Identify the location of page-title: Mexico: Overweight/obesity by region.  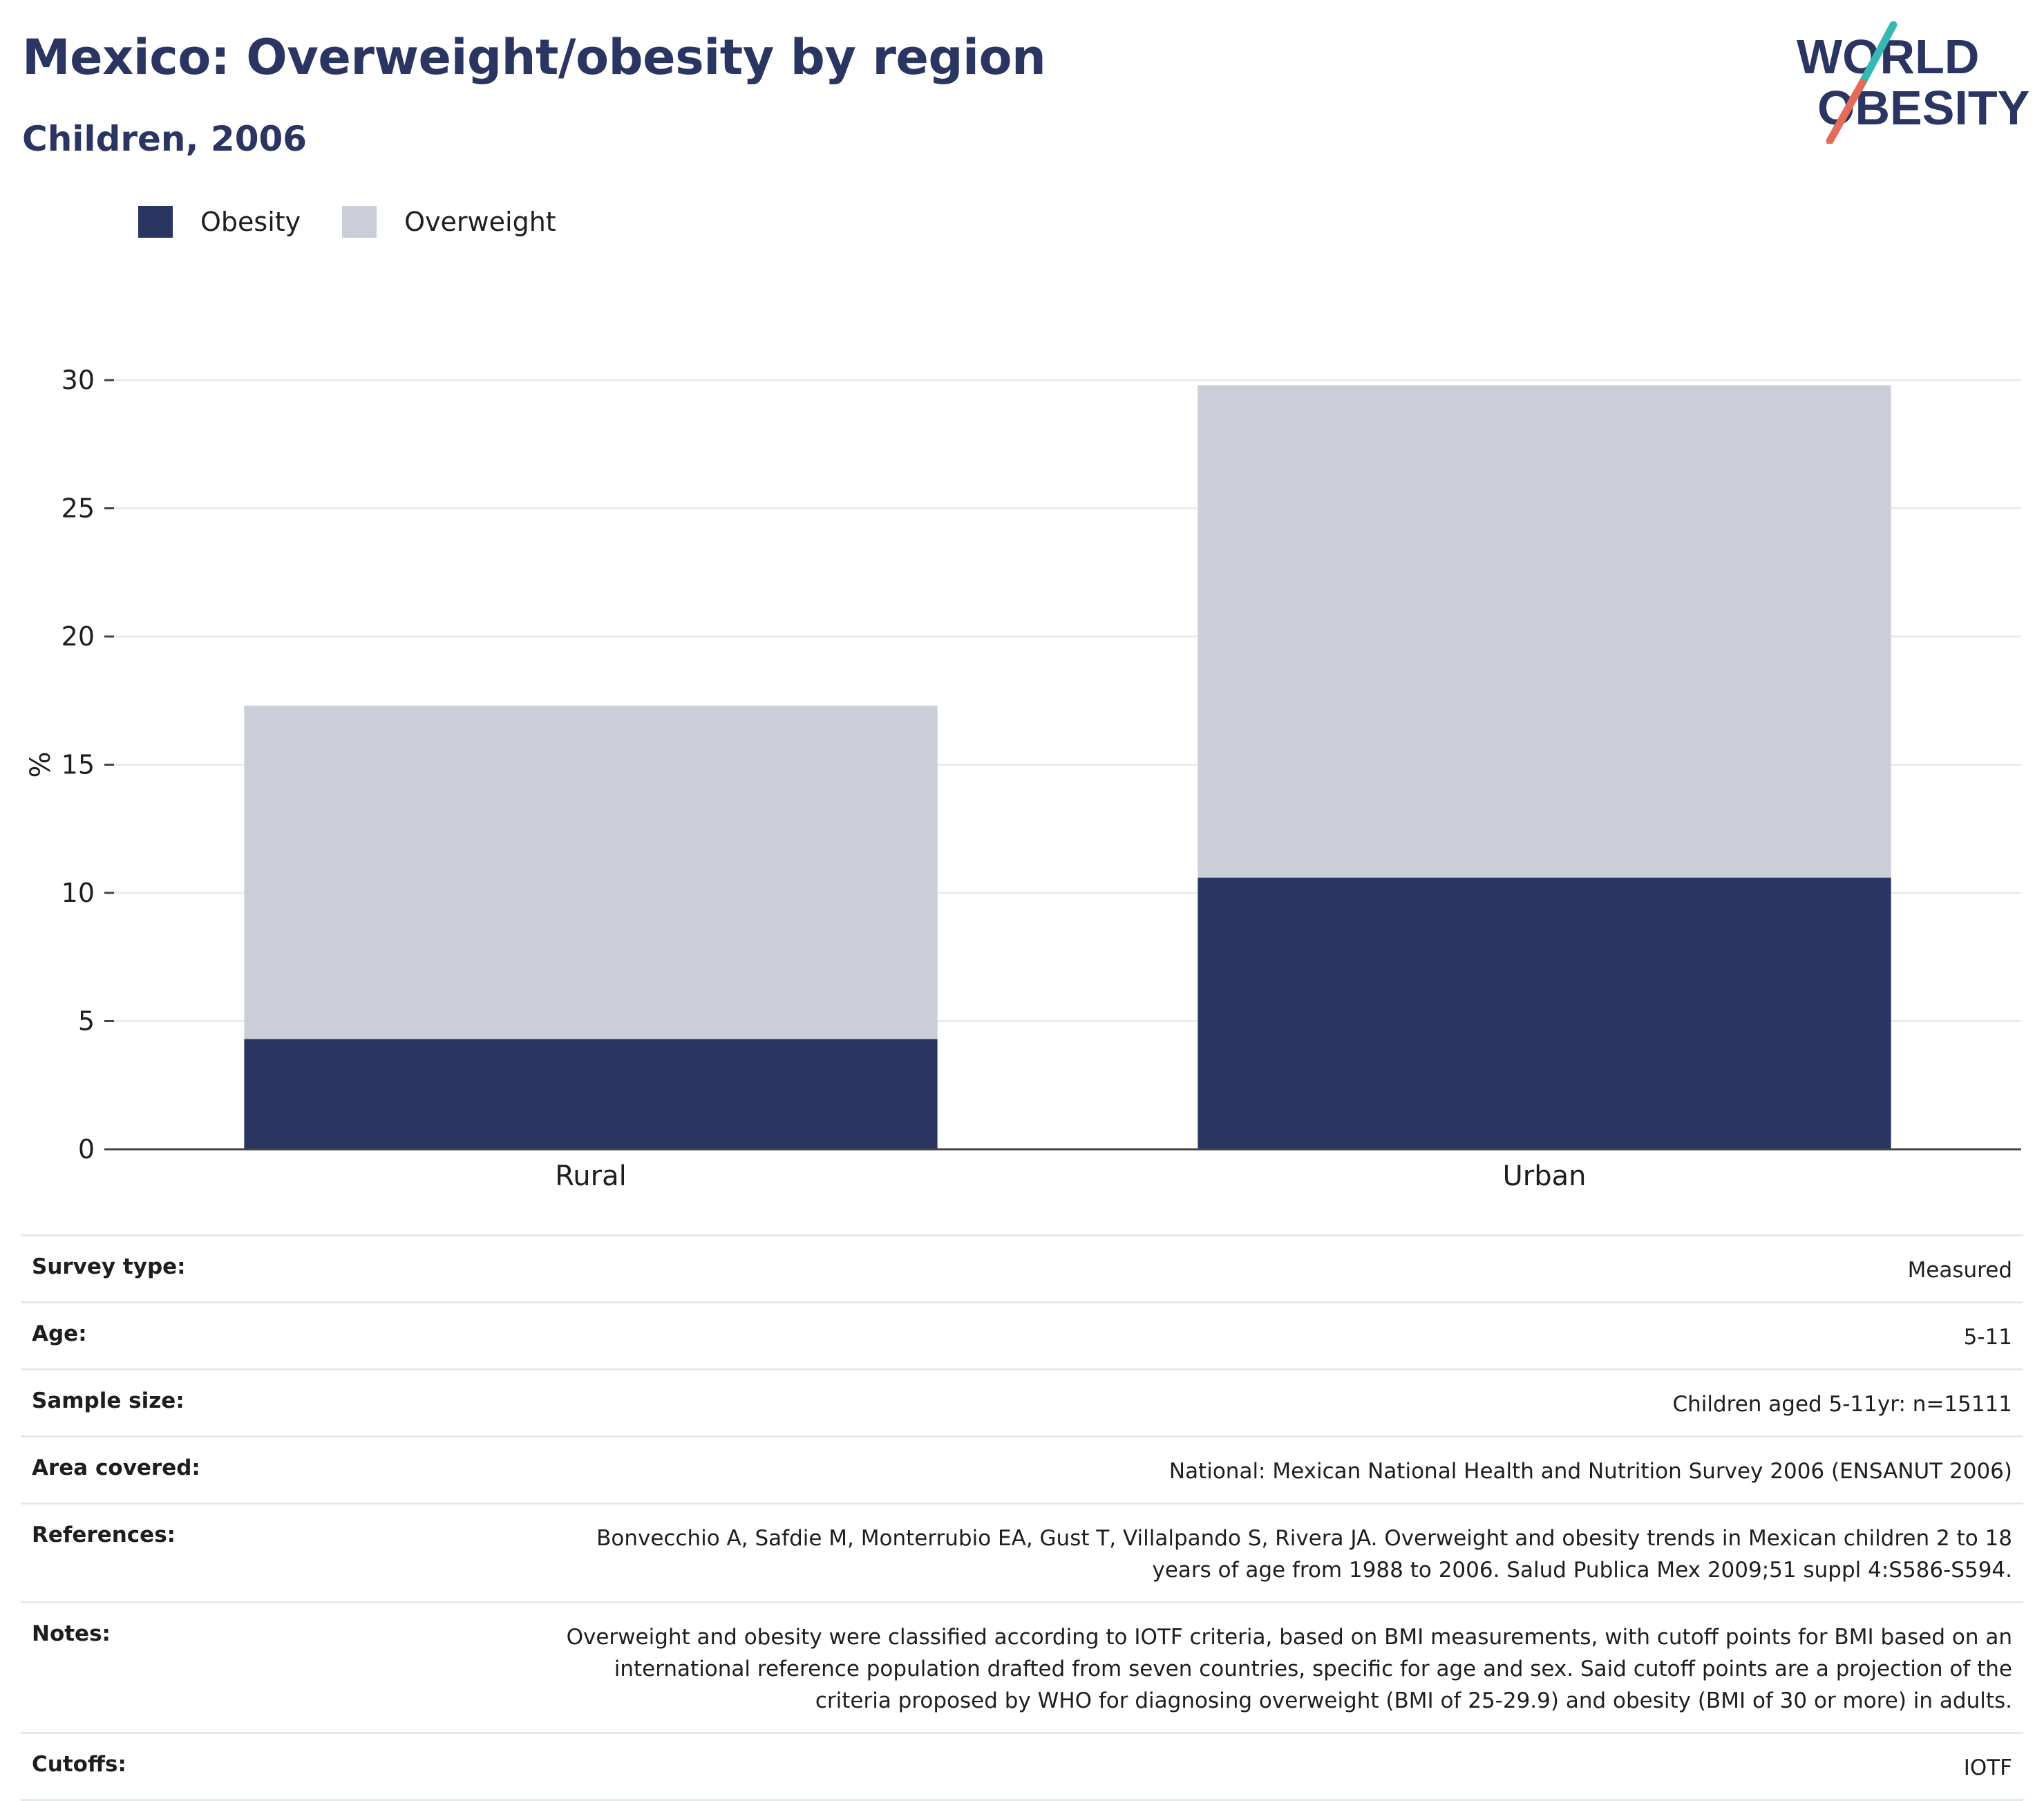
(534, 58).